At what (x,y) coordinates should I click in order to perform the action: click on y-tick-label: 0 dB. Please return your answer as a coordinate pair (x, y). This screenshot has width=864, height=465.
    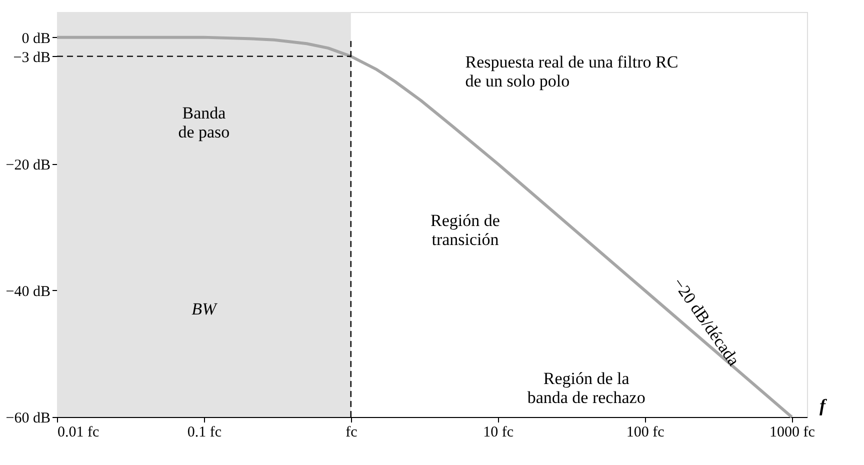
    Looking at the image, I should click on (36, 38).